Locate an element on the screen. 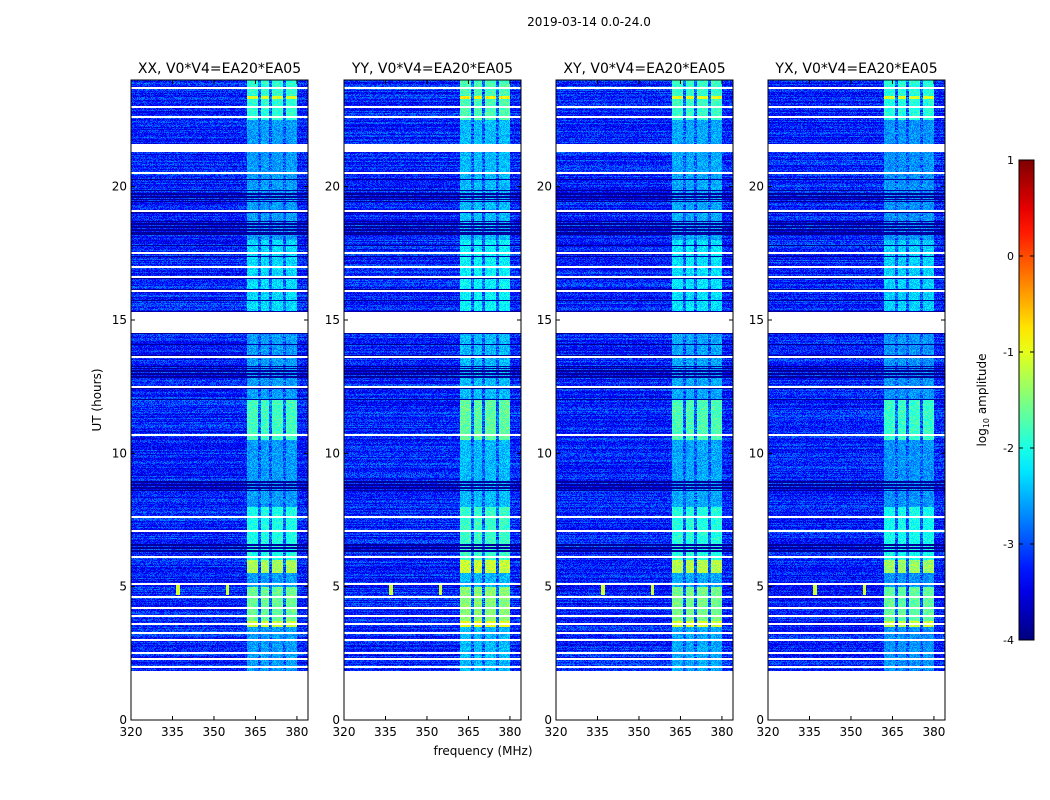 The image size is (1050, 800). figure-suptitle: 2019-03-14 0.0-24.0 is located at coordinates (589, 22).